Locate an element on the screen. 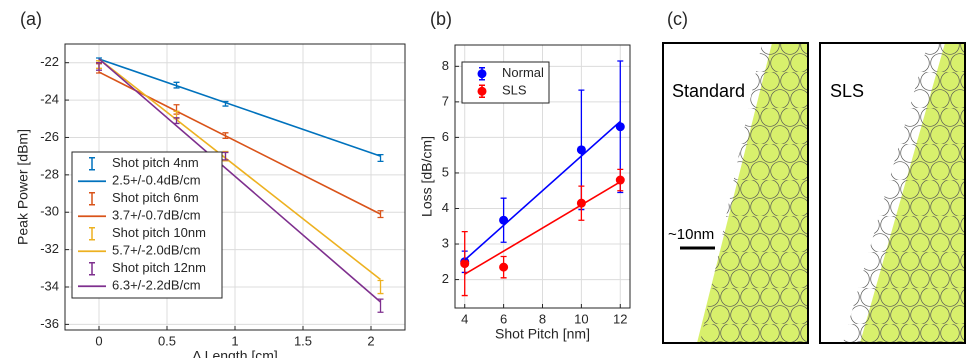 The width and height of the screenshot is (977, 358). sls-image is located at coordinates (904, 193).